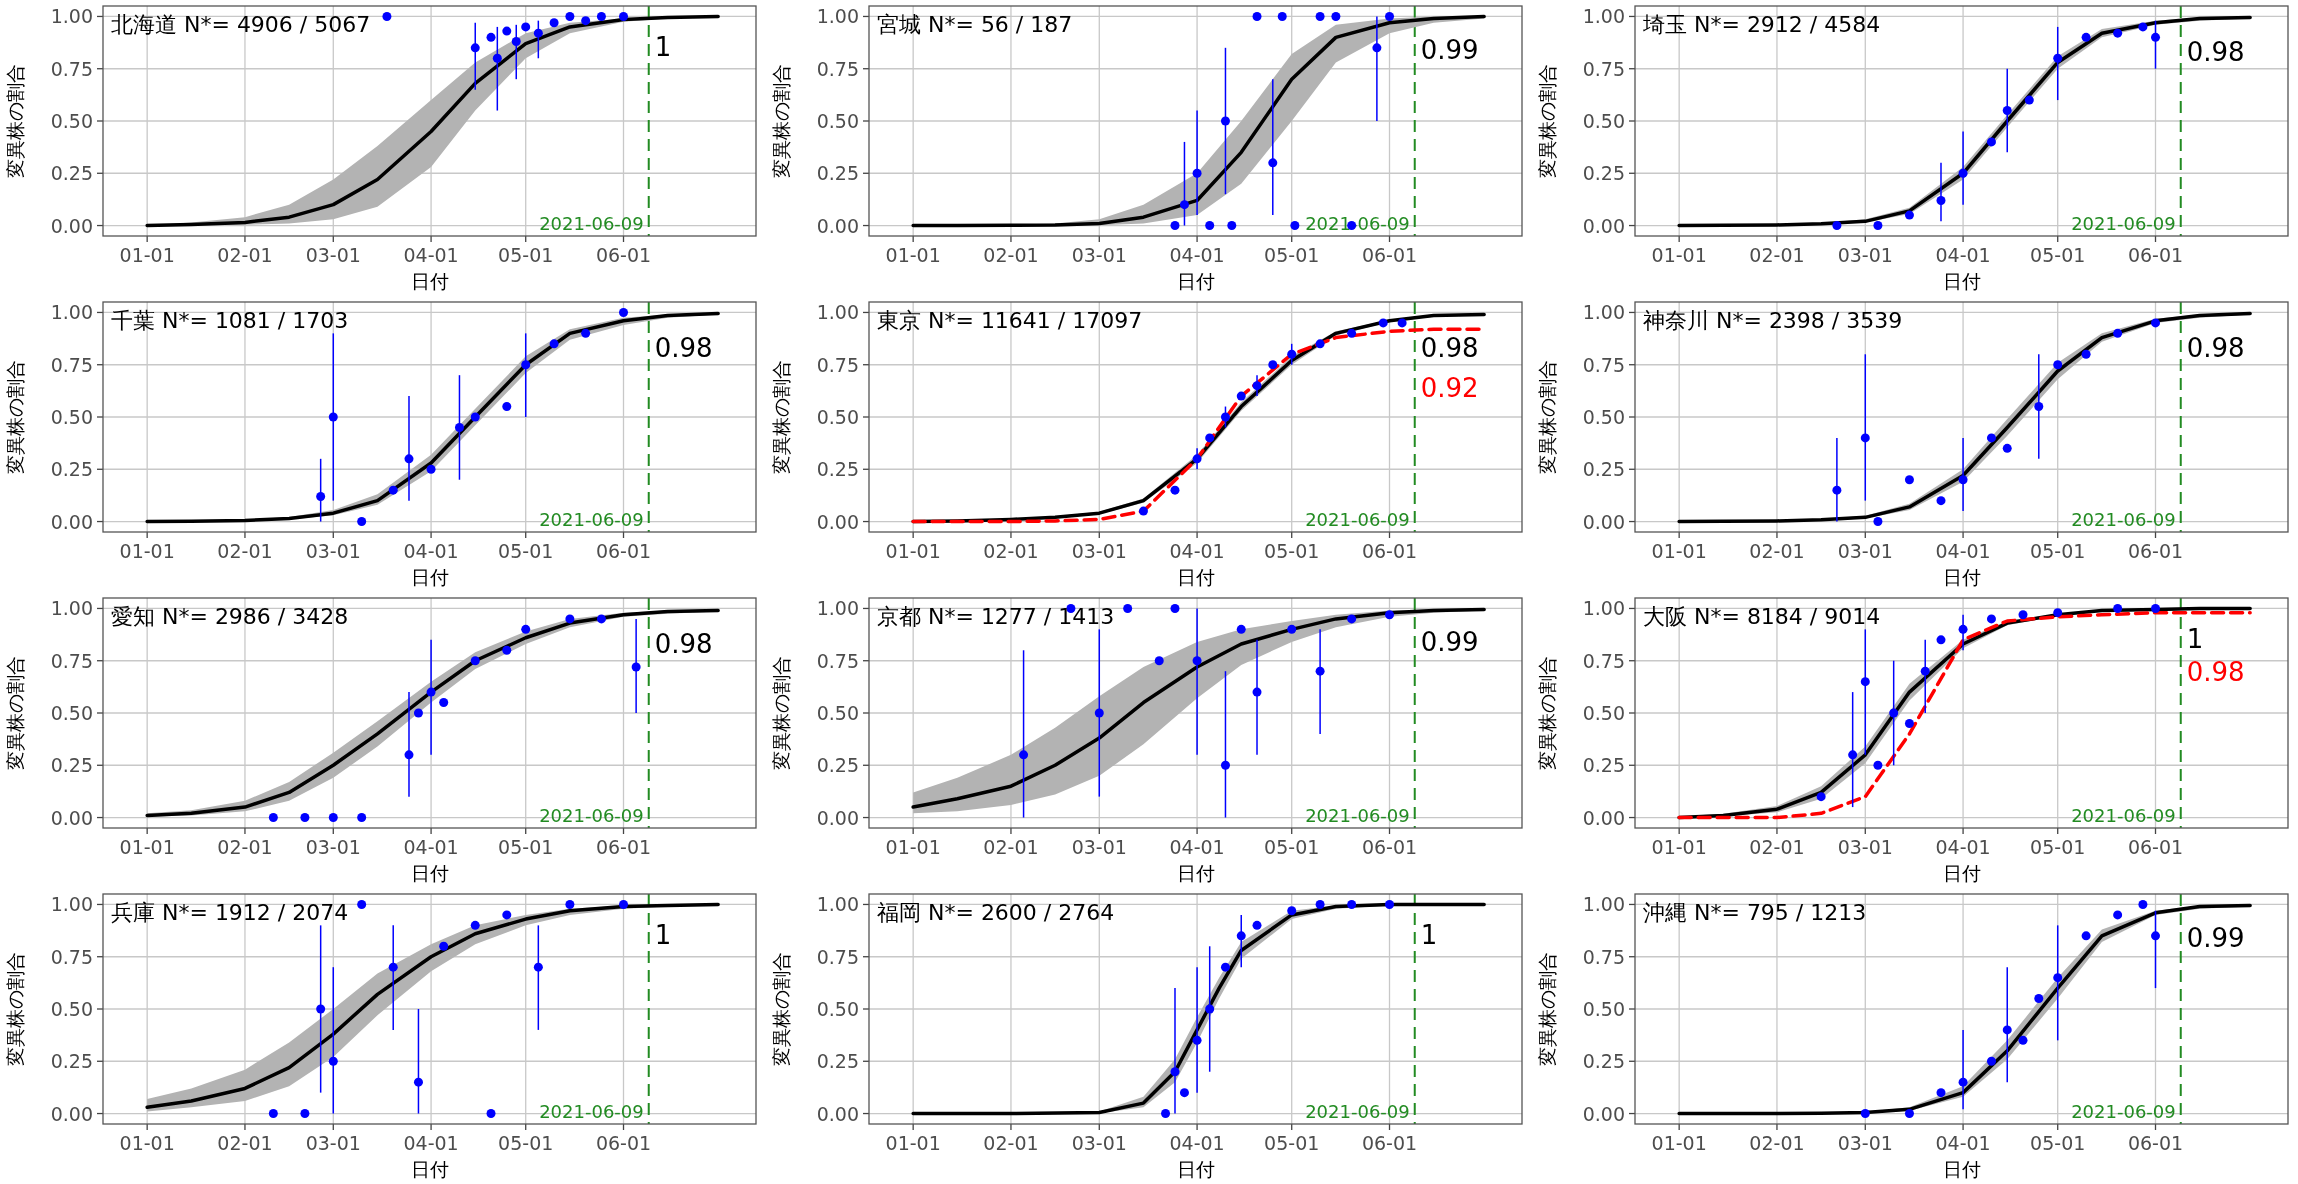  What do you see at coordinates (663, 935) in the screenshot?
I see `annotation: 1` at bounding box center [663, 935].